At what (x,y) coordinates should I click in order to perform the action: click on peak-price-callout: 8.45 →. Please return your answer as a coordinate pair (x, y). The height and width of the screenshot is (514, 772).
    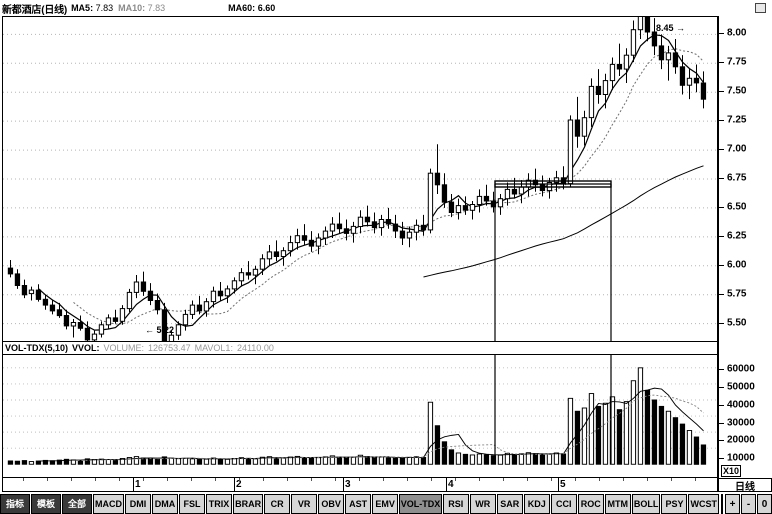
    Looking at the image, I should click on (671, 28).